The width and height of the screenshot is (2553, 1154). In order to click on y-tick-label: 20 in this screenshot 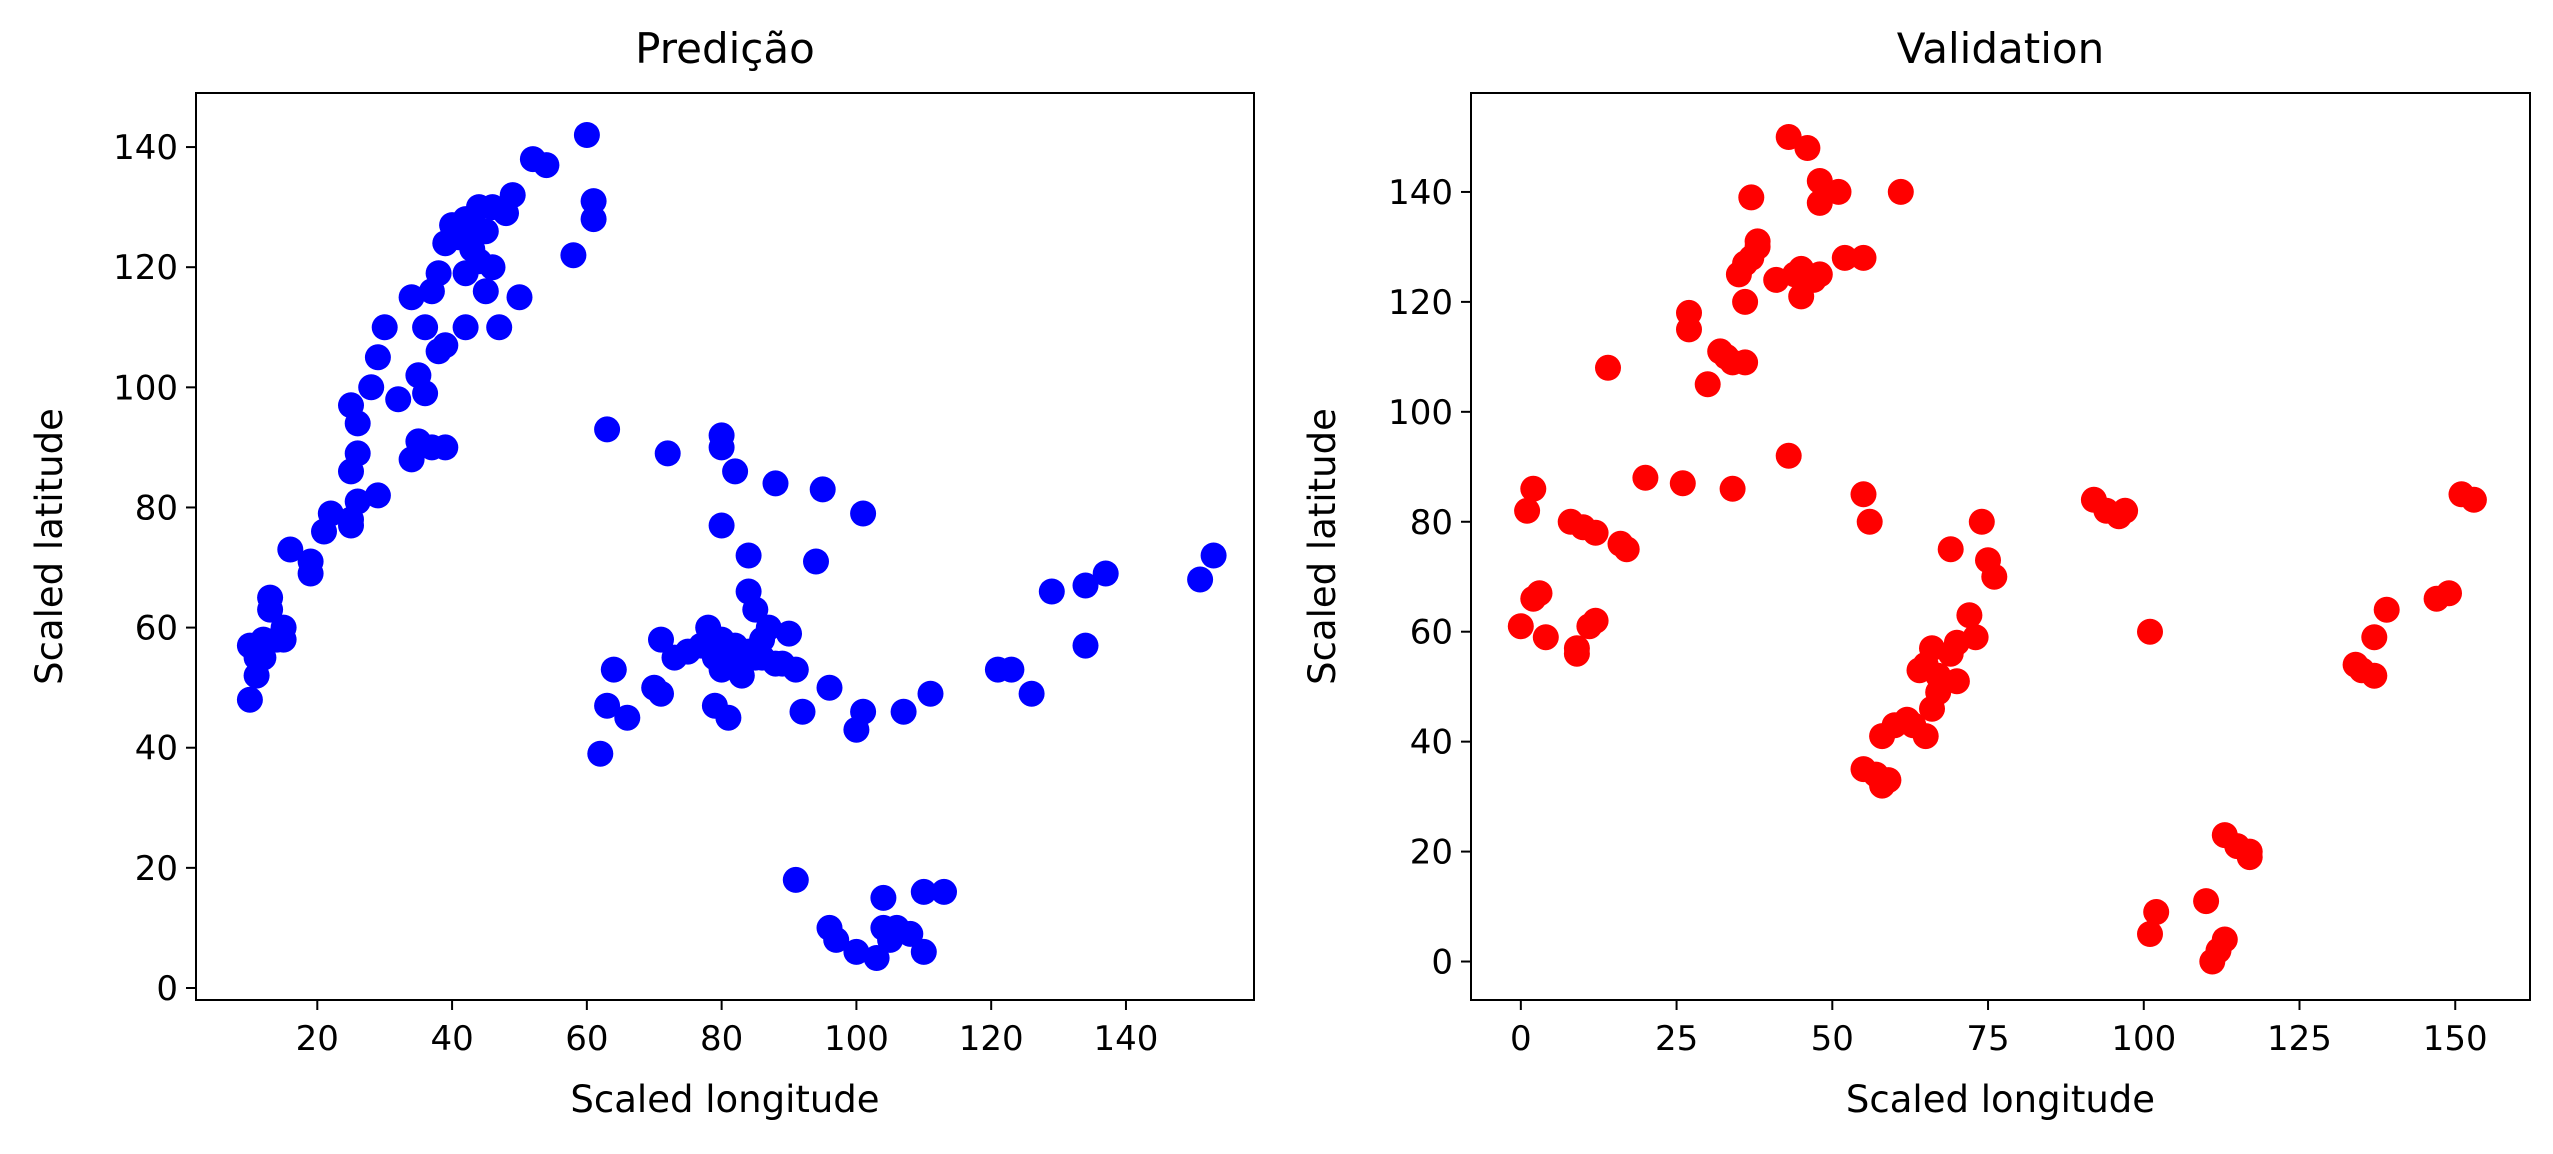, I will do `click(1431, 853)`.